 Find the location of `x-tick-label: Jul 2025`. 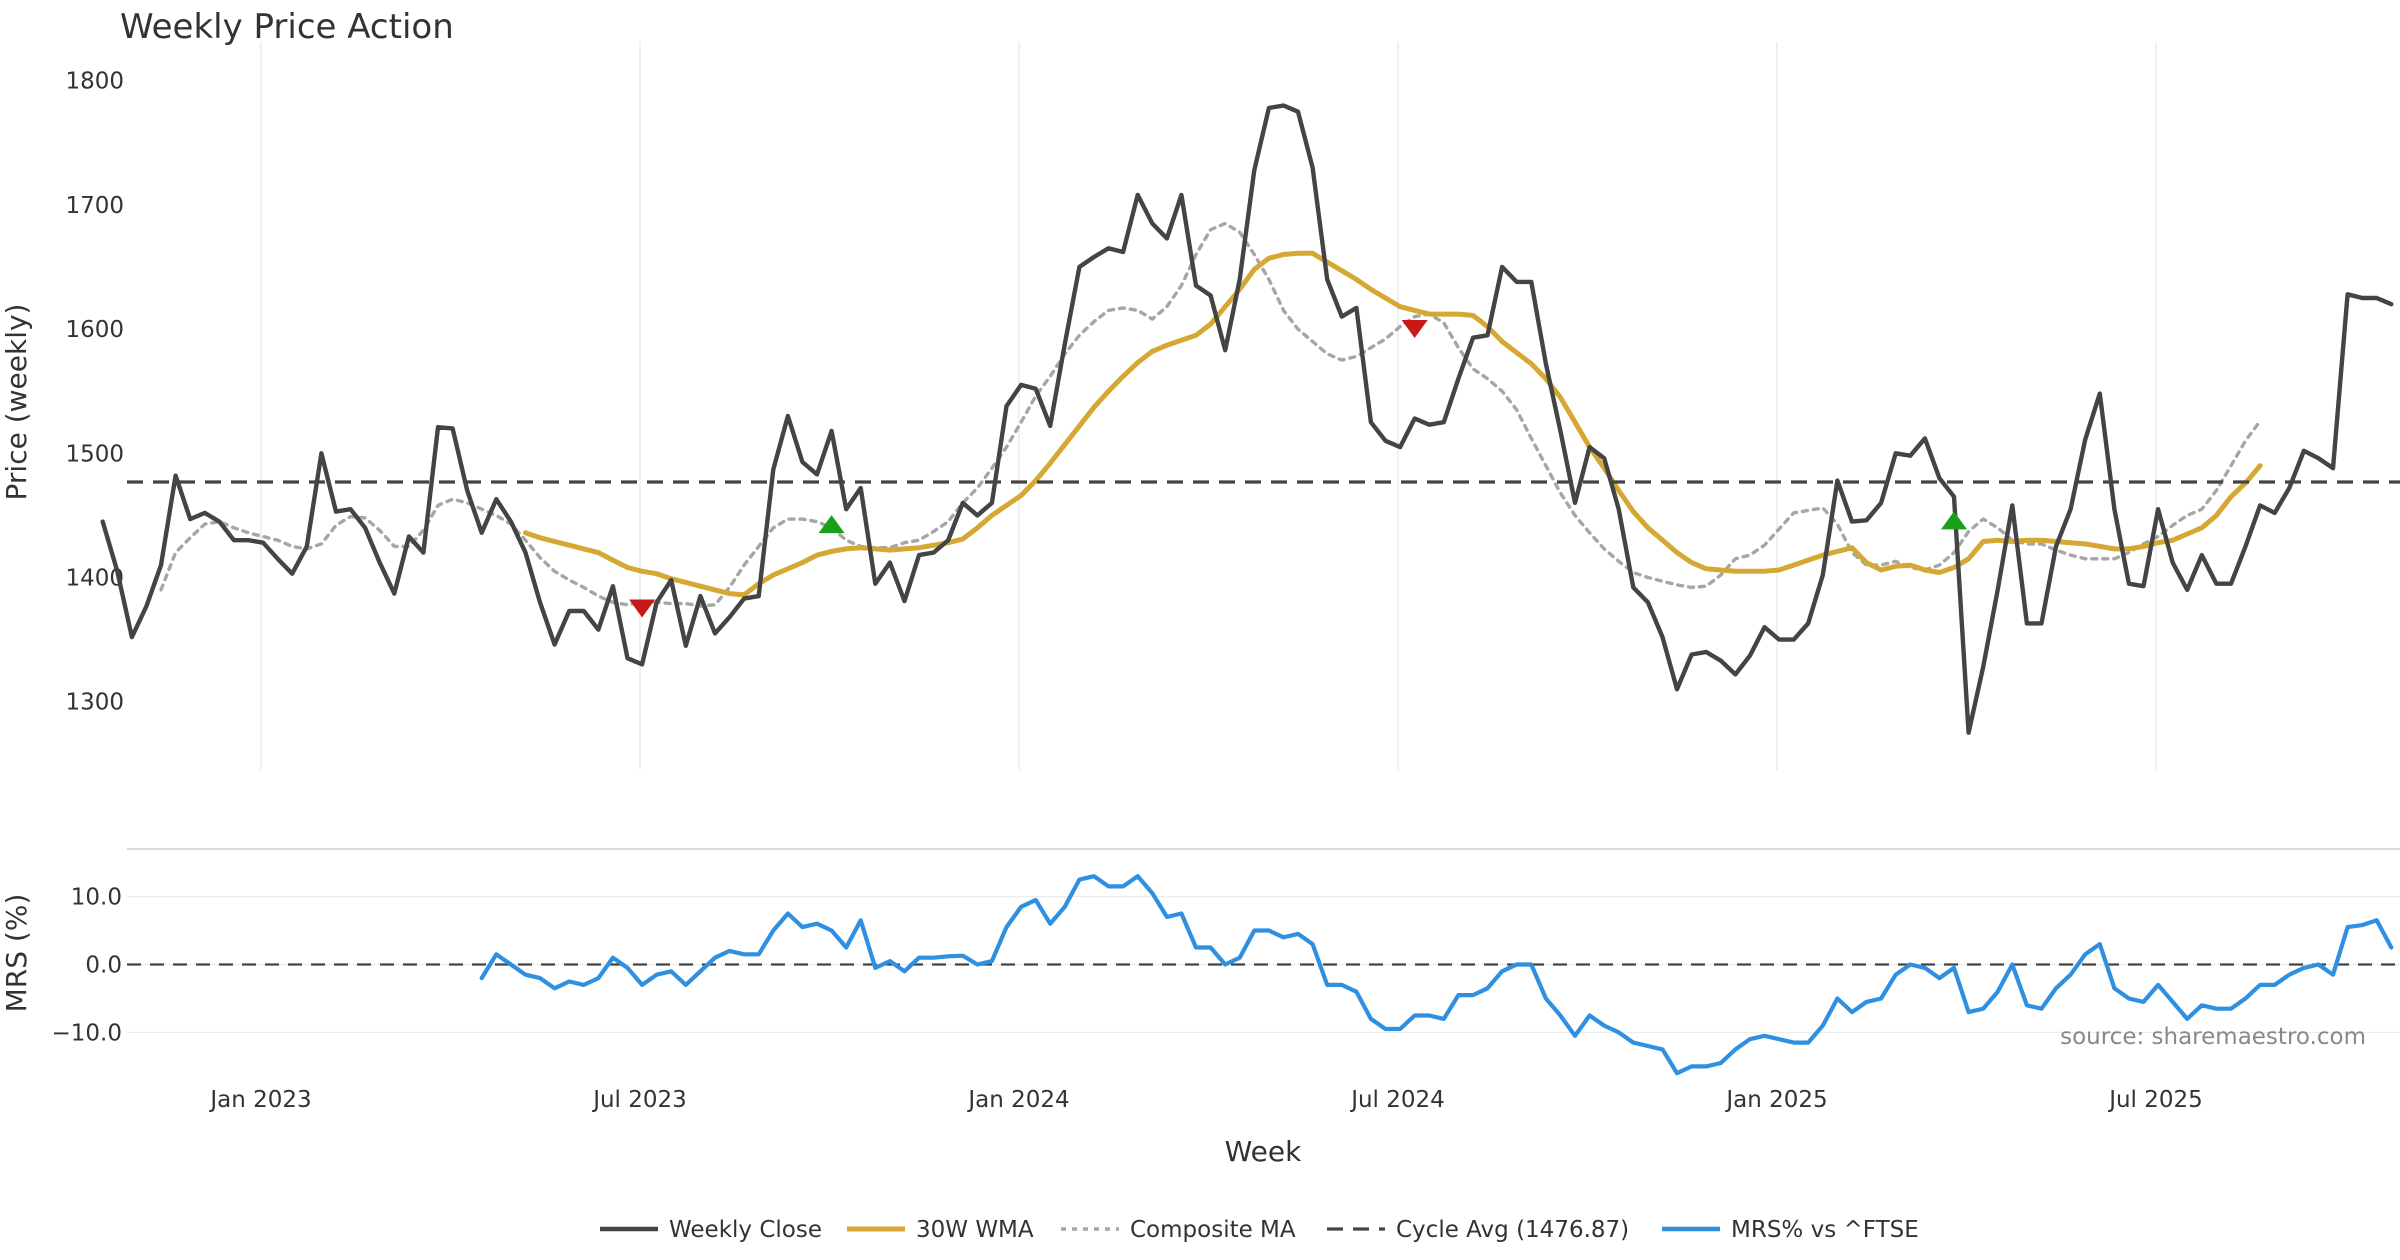

x-tick-label: Jul 2025 is located at coordinates (2155, 1100).